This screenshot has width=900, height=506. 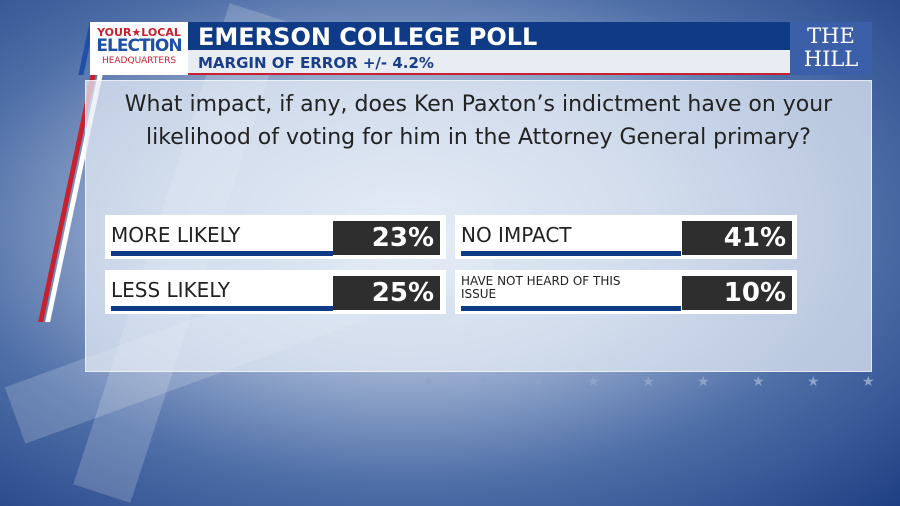 I want to click on poll-title: EMERSON COLLEGE POLL, so click(x=489, y=36).